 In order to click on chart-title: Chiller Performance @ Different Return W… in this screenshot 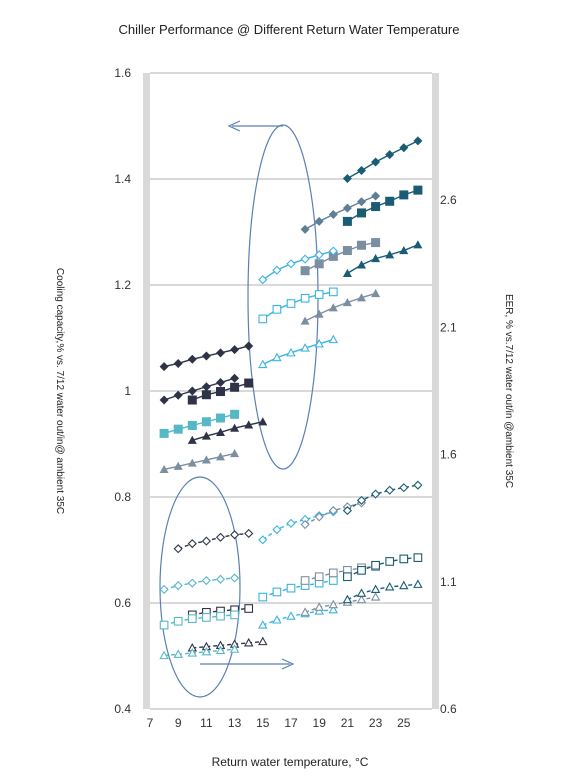, I will do `click(289, 29)`.